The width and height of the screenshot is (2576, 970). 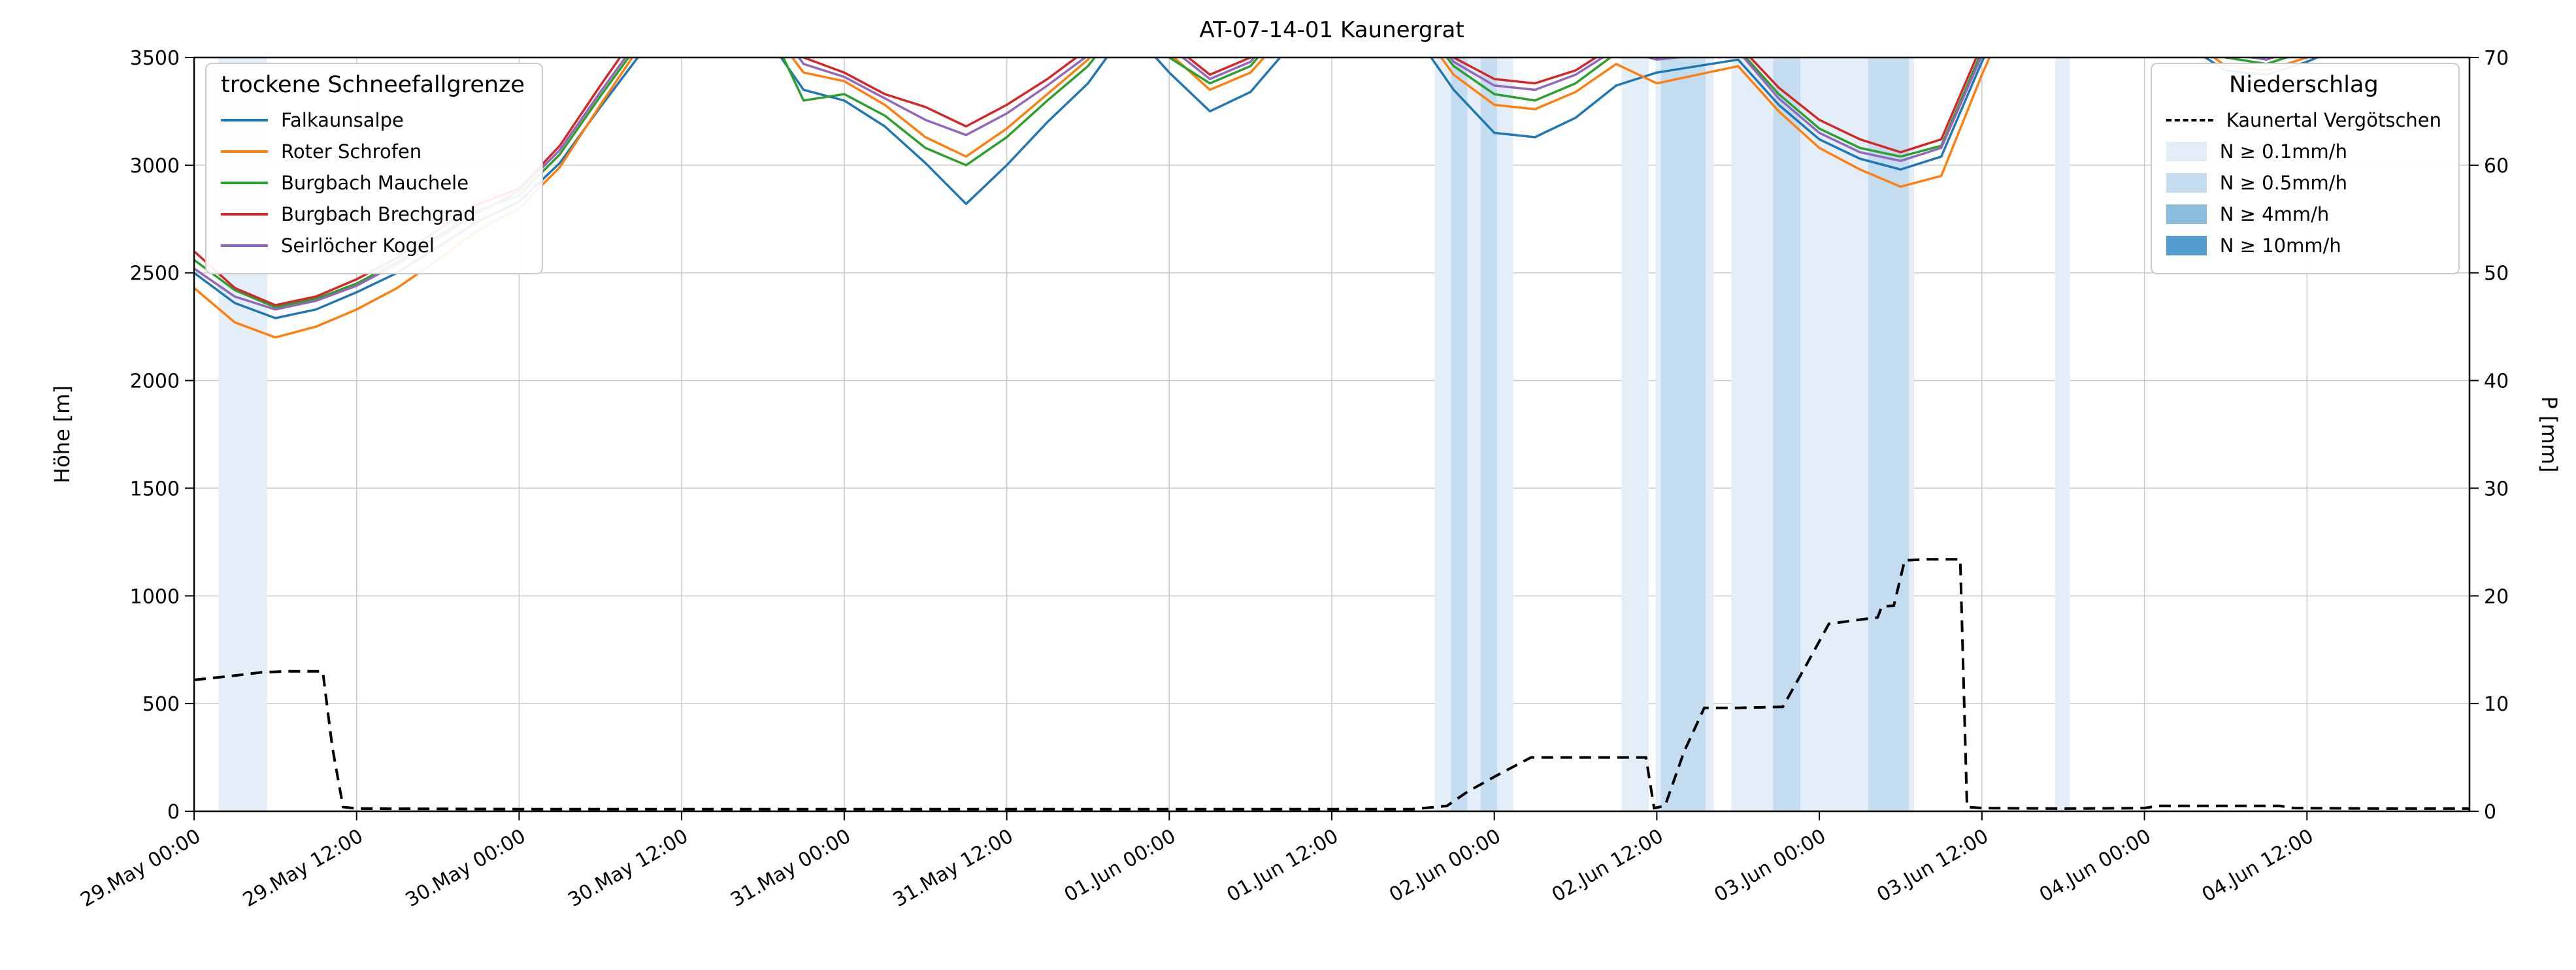 I want to click on legend-item-roter-schrofen: Roter Schrofen, so click(x=373, y=151).